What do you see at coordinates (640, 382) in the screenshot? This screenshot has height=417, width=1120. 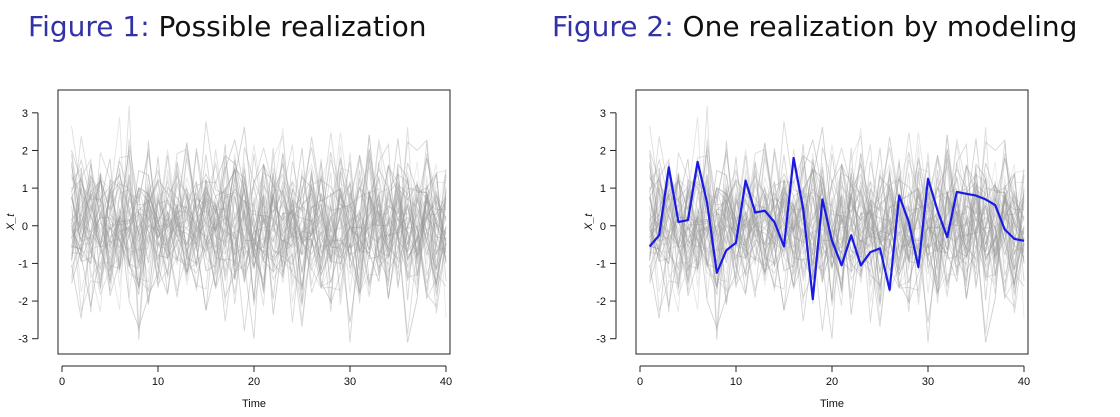 I see `x-tick-label: 0` at bounding box center [640, 382].